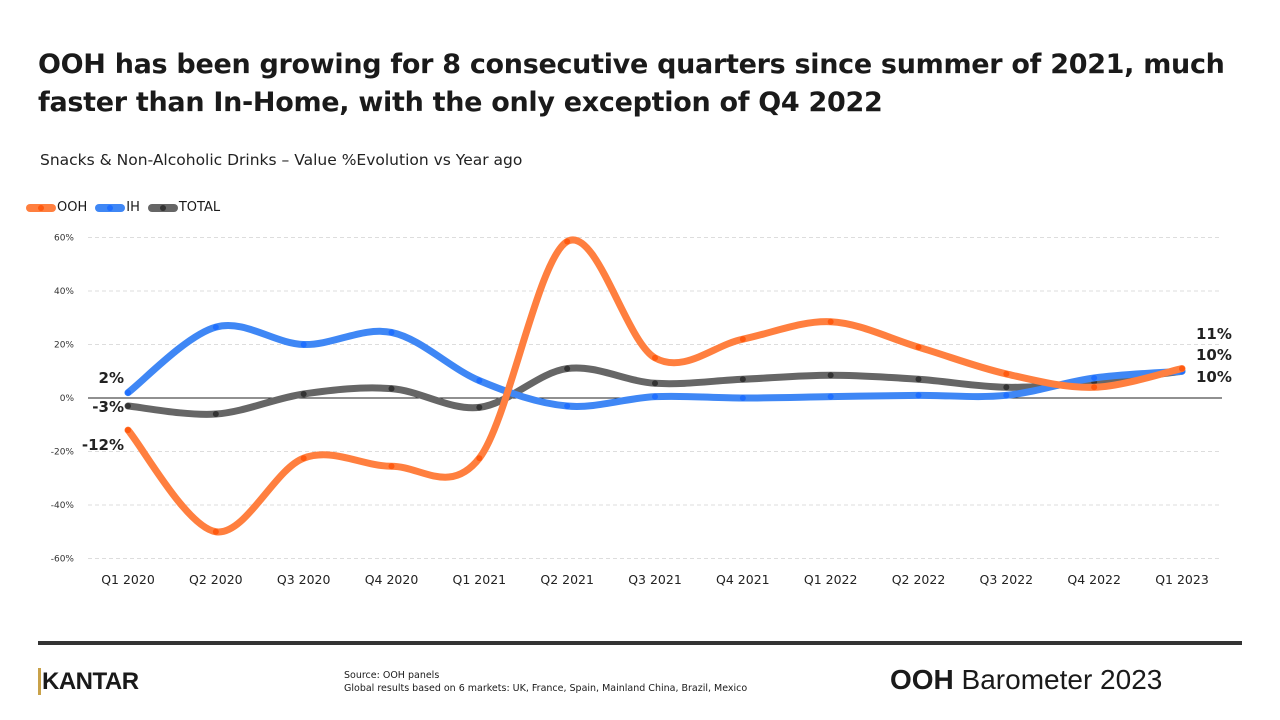  Describe the element at coordinates (199, 207) in the screenshot. I see `legend-label: TOTAL` at that location.